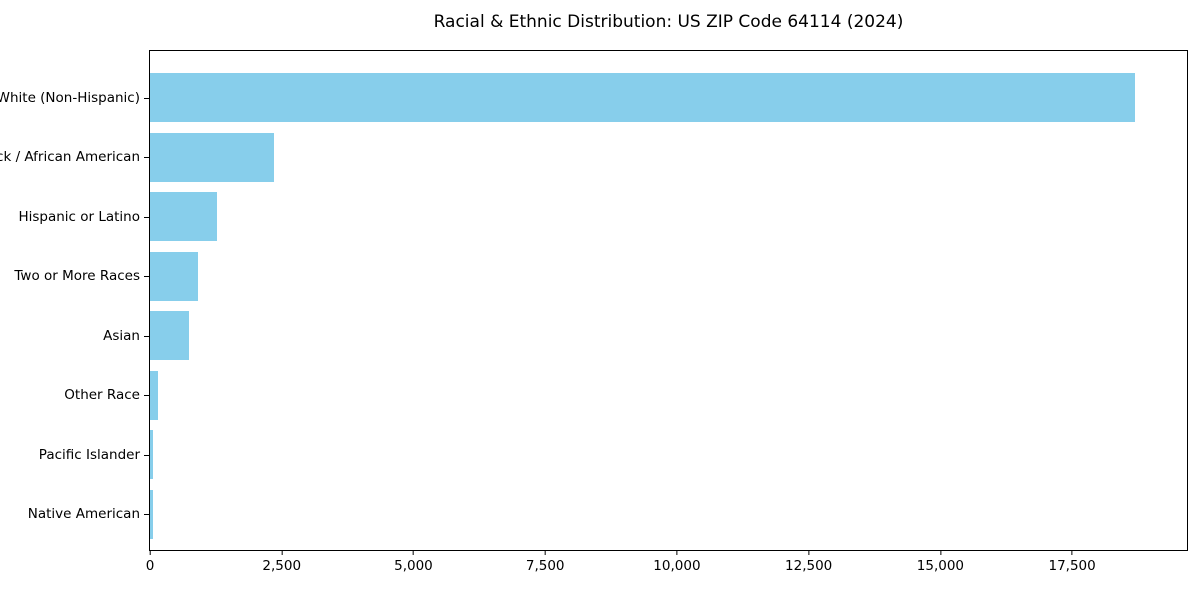 This screenshot has height=600, width=1200. I want to click on bar-row: Asian, so click(645, 336).